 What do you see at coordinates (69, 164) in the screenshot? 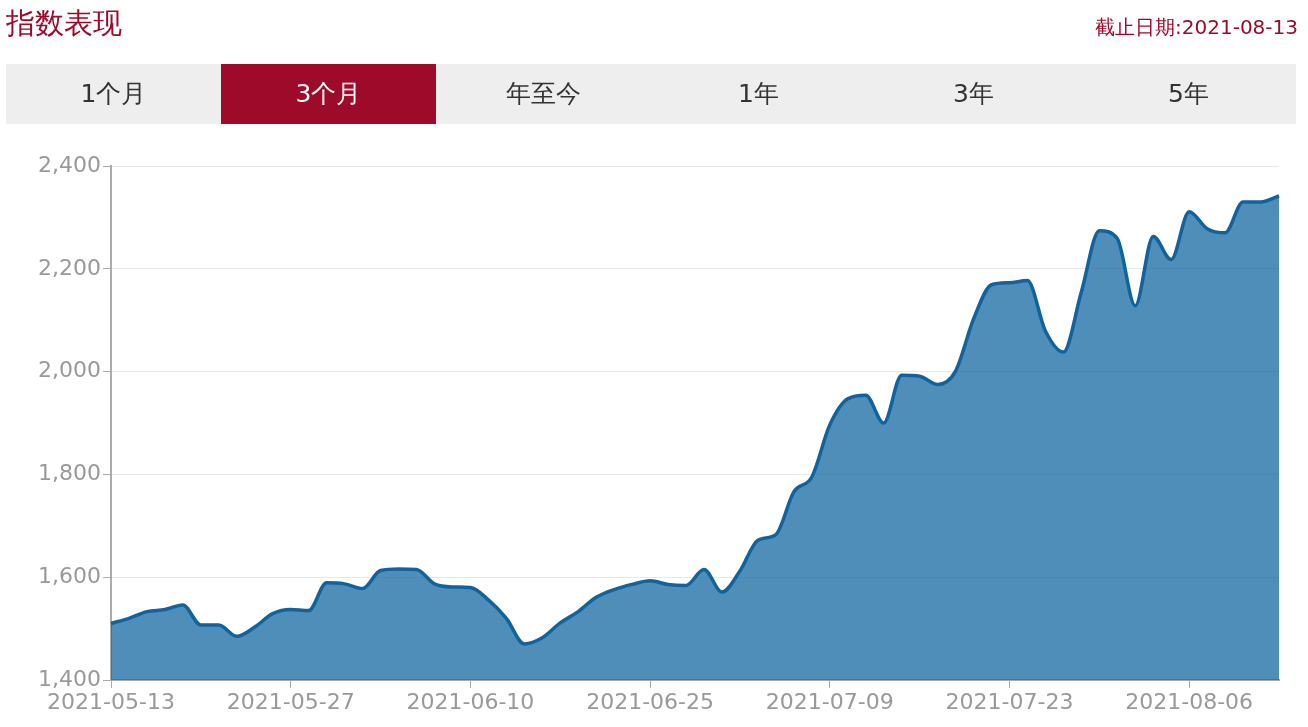
I see `y-tick-label: 2,400` at bounding box center [69, 164].